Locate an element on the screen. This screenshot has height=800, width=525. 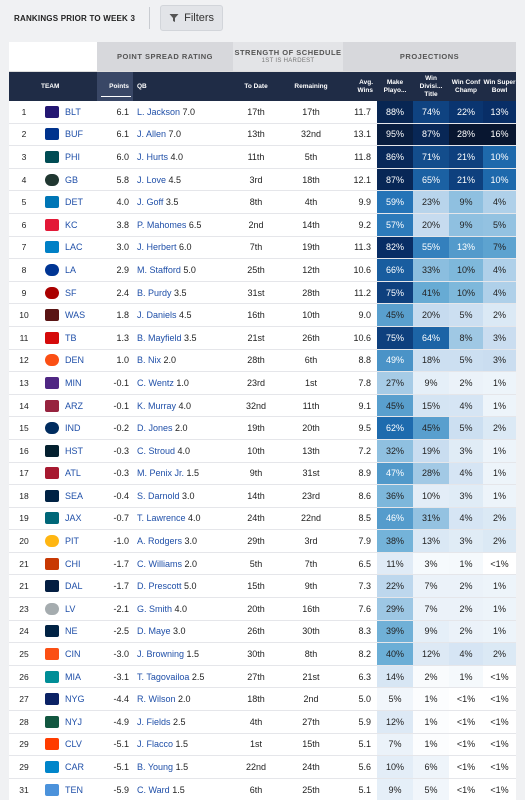
team-link: LA is located at coordinates (81, 270).